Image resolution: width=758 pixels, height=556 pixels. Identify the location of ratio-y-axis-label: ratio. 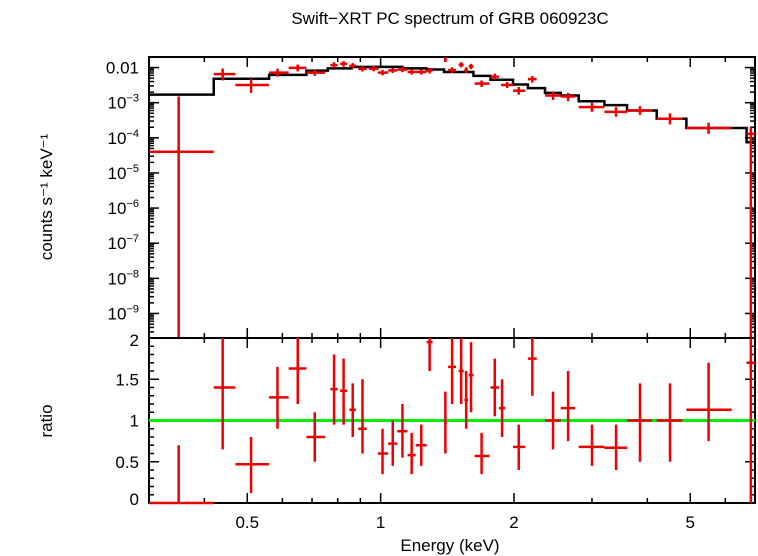
(46, 420).